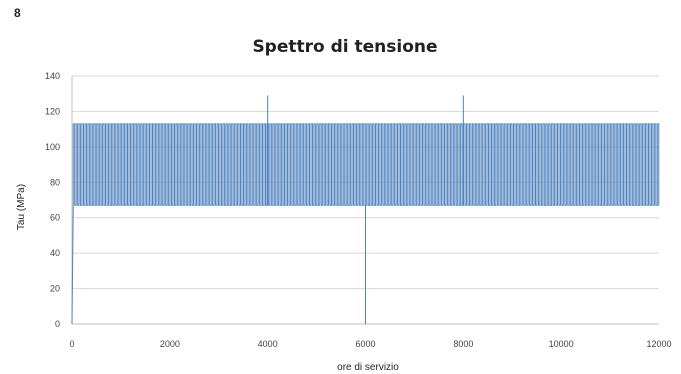 This screenshot has height=374, width=681. What do you see at coordinates (17, 13) in the screenshot?
I see `panel-label: 8` at bounding box center [17, 13].